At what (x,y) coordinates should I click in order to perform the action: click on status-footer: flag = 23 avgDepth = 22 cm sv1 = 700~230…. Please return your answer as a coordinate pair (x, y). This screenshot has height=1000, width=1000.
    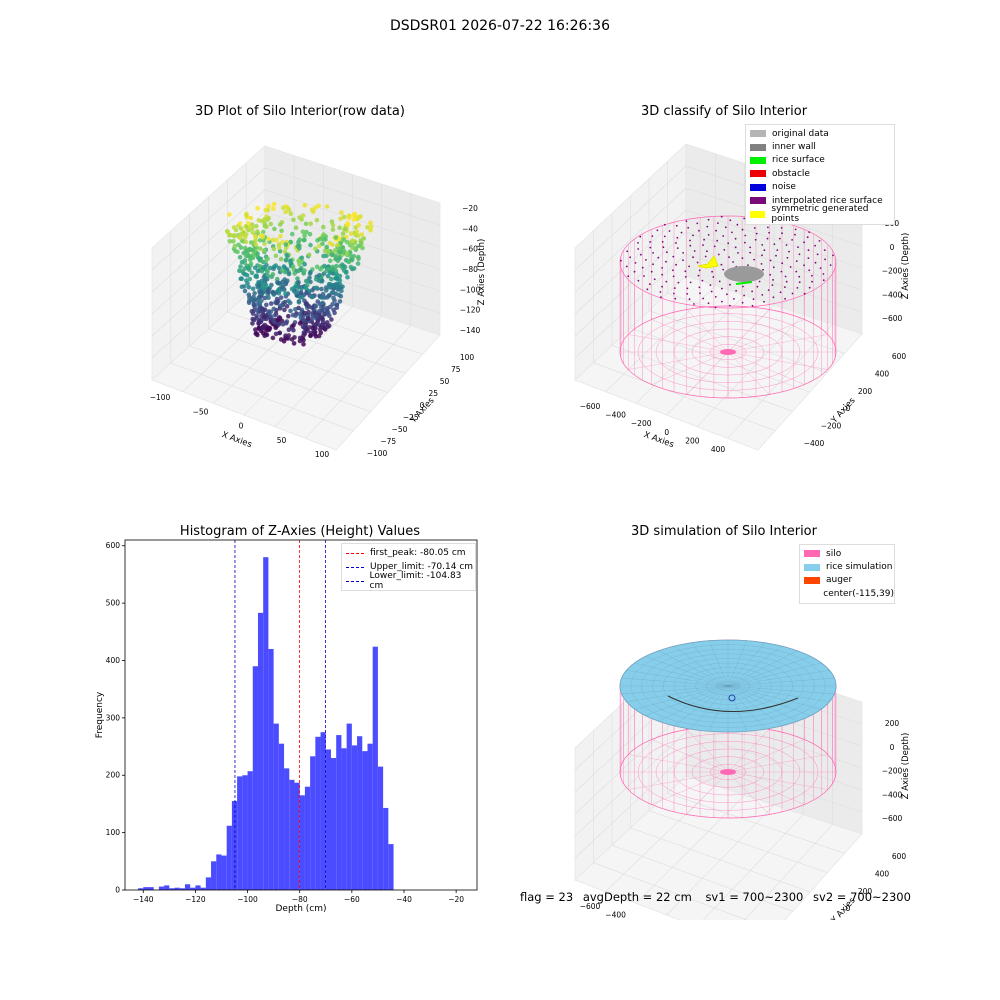
    Looking at the image, I should click on (718, 897).